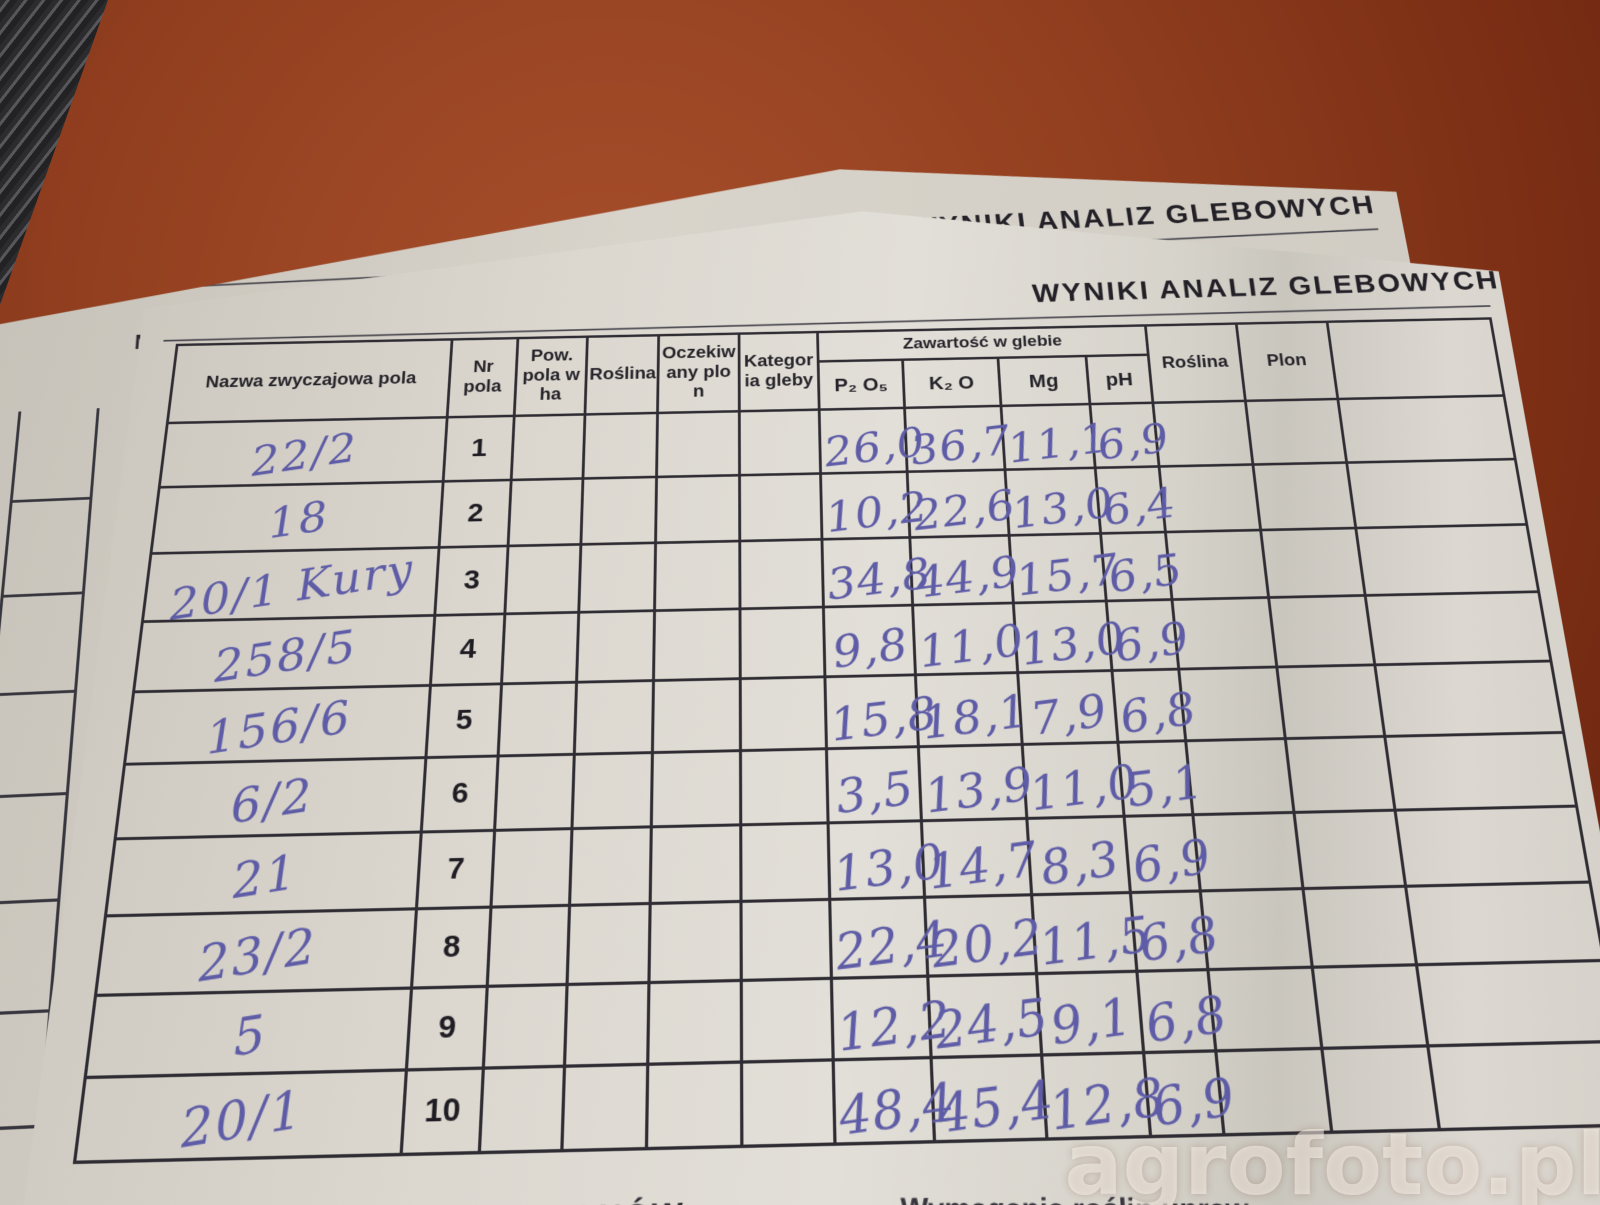 The height and width of the screenshot is (1205, 1600). I want to click on mg-cell: 7,9, so click(1068, 708).